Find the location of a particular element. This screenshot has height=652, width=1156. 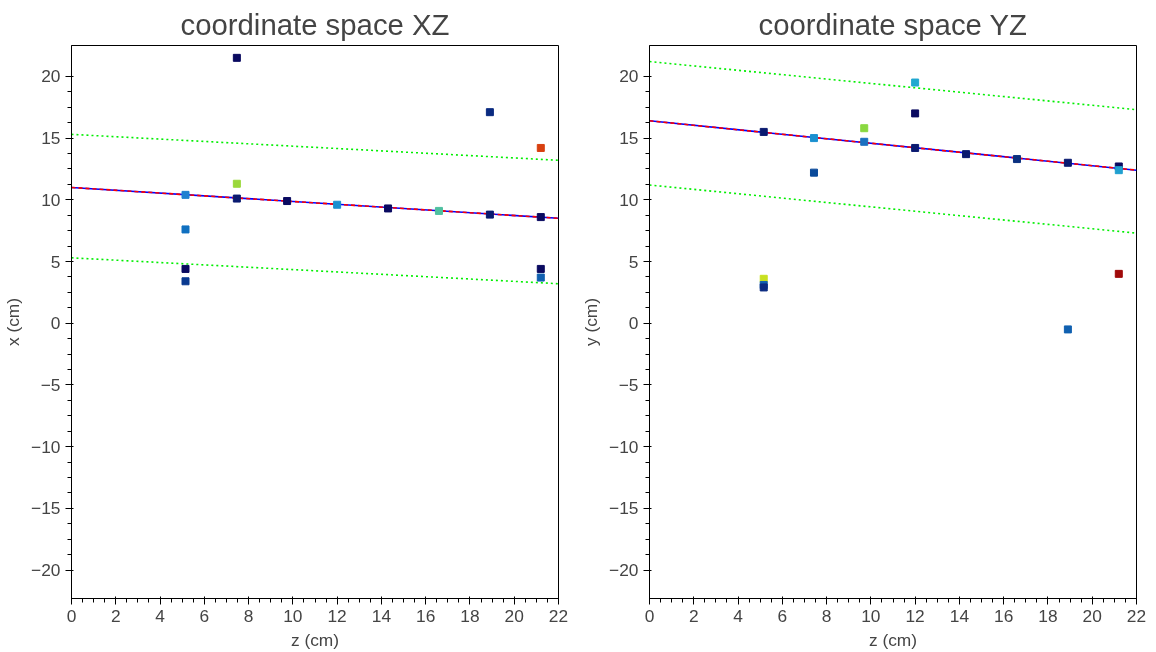

chart-title: coordinate space XZ is located at coordinates (315, 24).